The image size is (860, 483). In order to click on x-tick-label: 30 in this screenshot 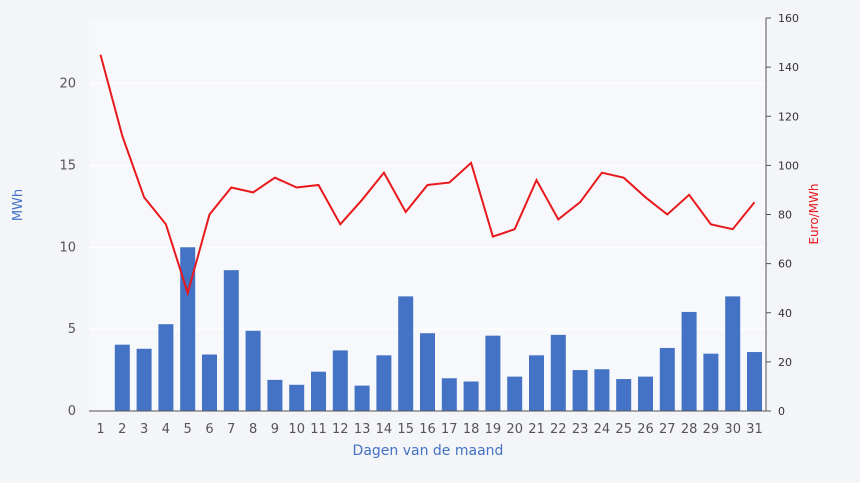, I will do `click(732, 429)`.